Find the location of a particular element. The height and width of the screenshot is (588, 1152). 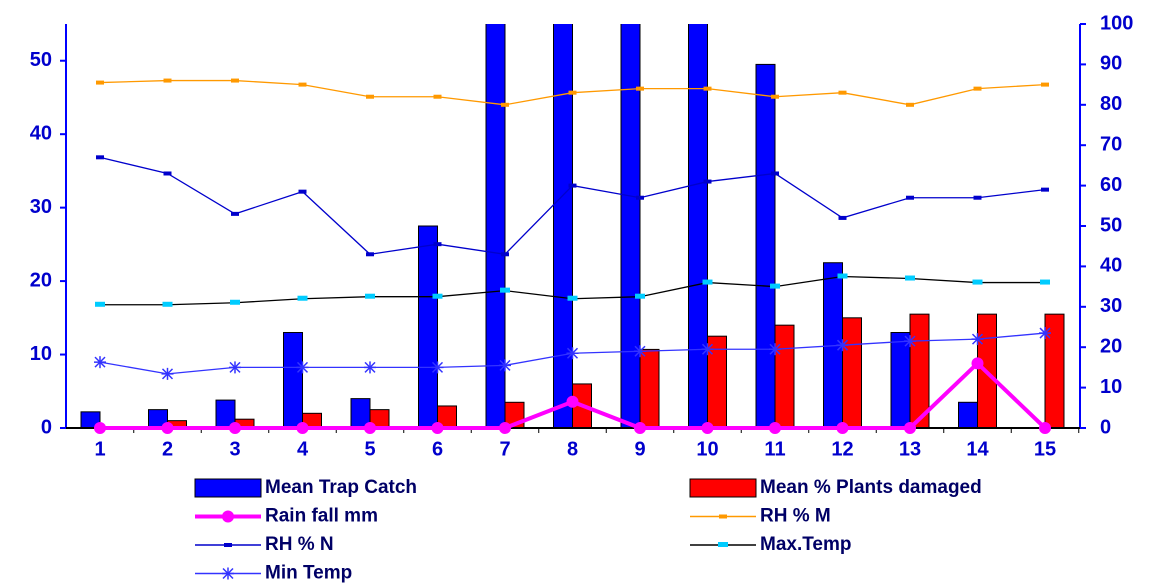

y2-tick-label: 80 is located at coordinates (1111, 104).